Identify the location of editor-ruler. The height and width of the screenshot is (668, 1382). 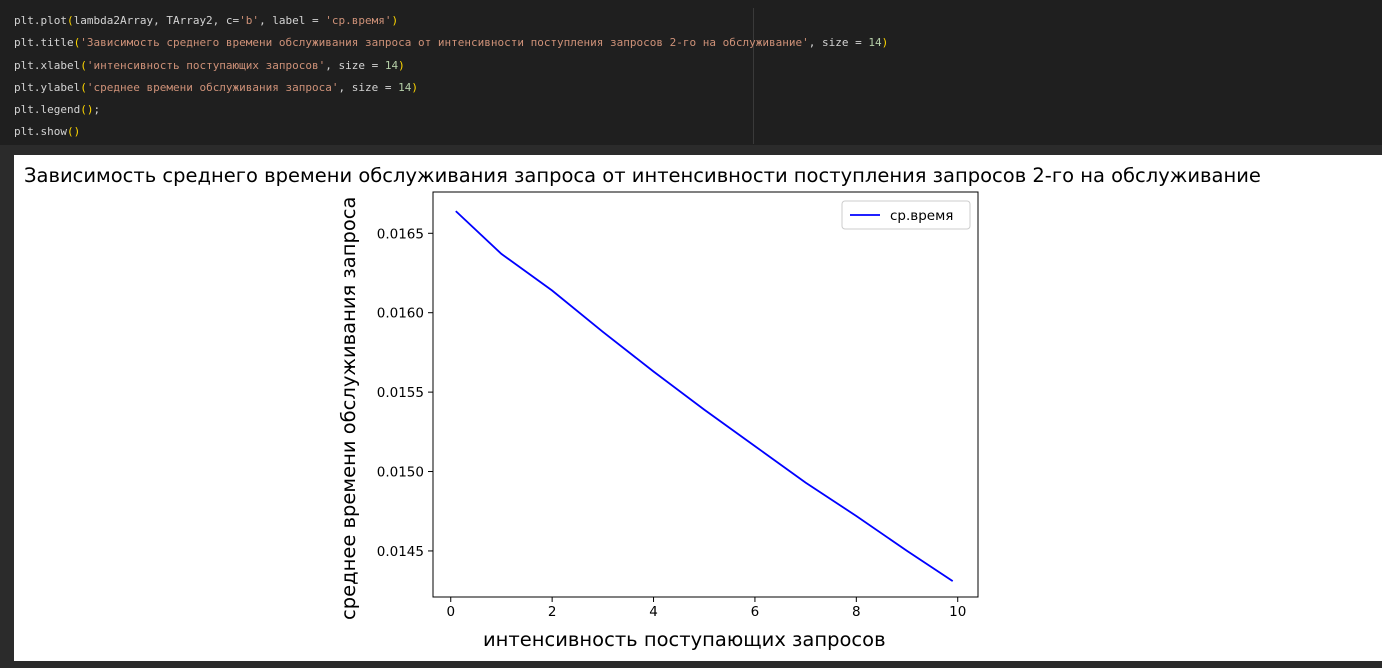
(753, 76).